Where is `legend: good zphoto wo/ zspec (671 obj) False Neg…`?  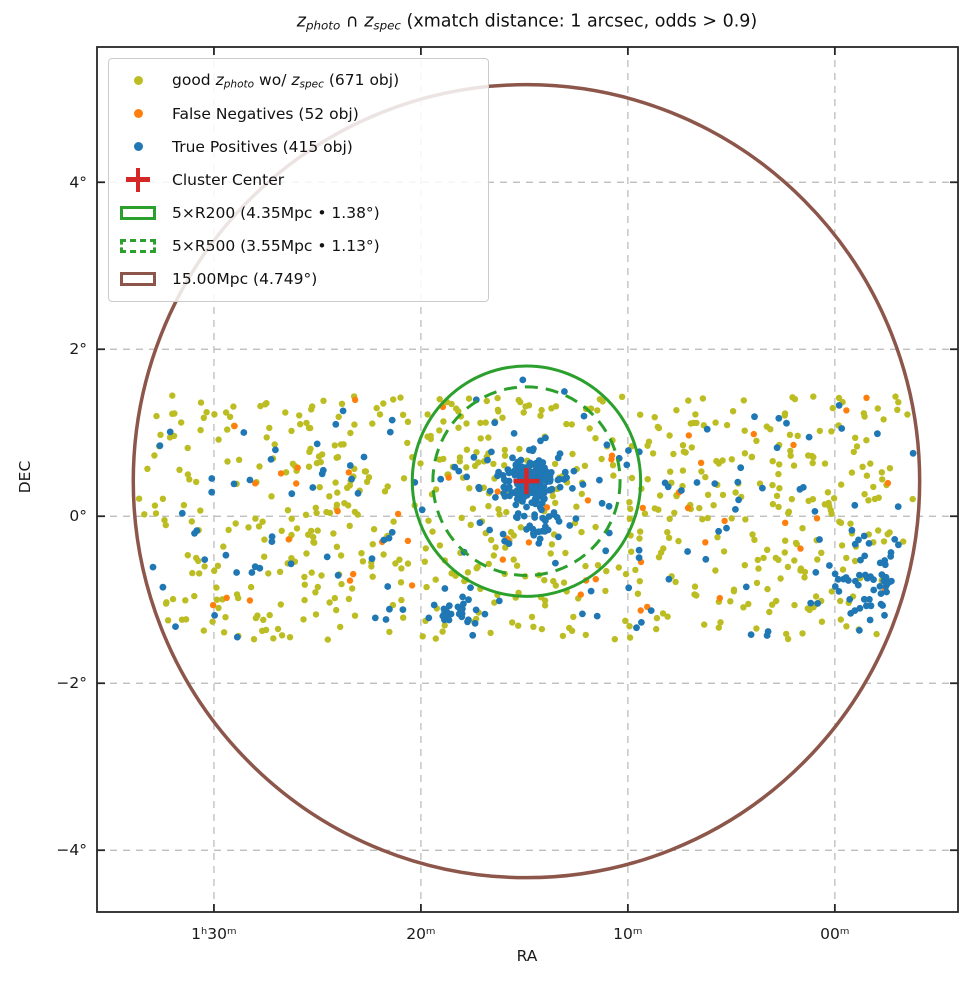 legend: good zphoto wo/ zspec (671 obj) False Neg… is located at coordinates (298, 180).